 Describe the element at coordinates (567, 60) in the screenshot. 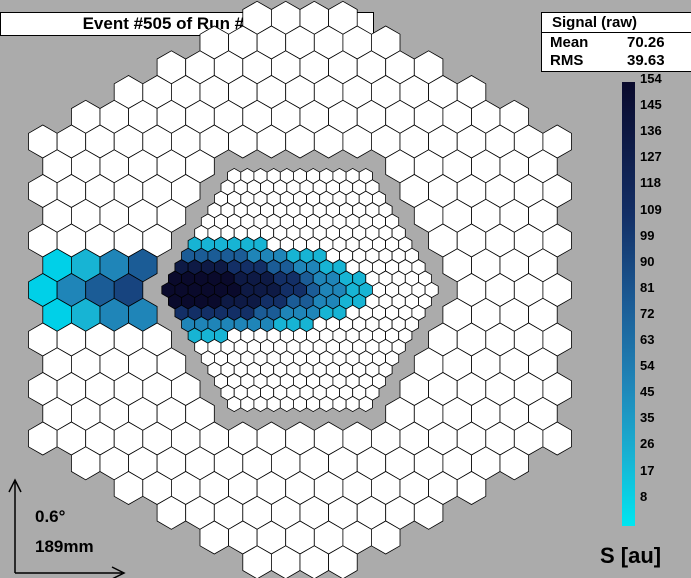

I see `rms-label: RMS` at that location.